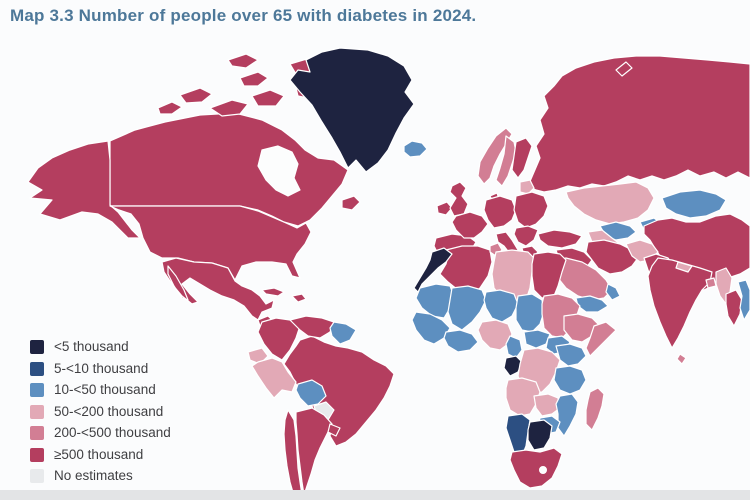  I want to click on region-gabon-congo, so click(513, 366).